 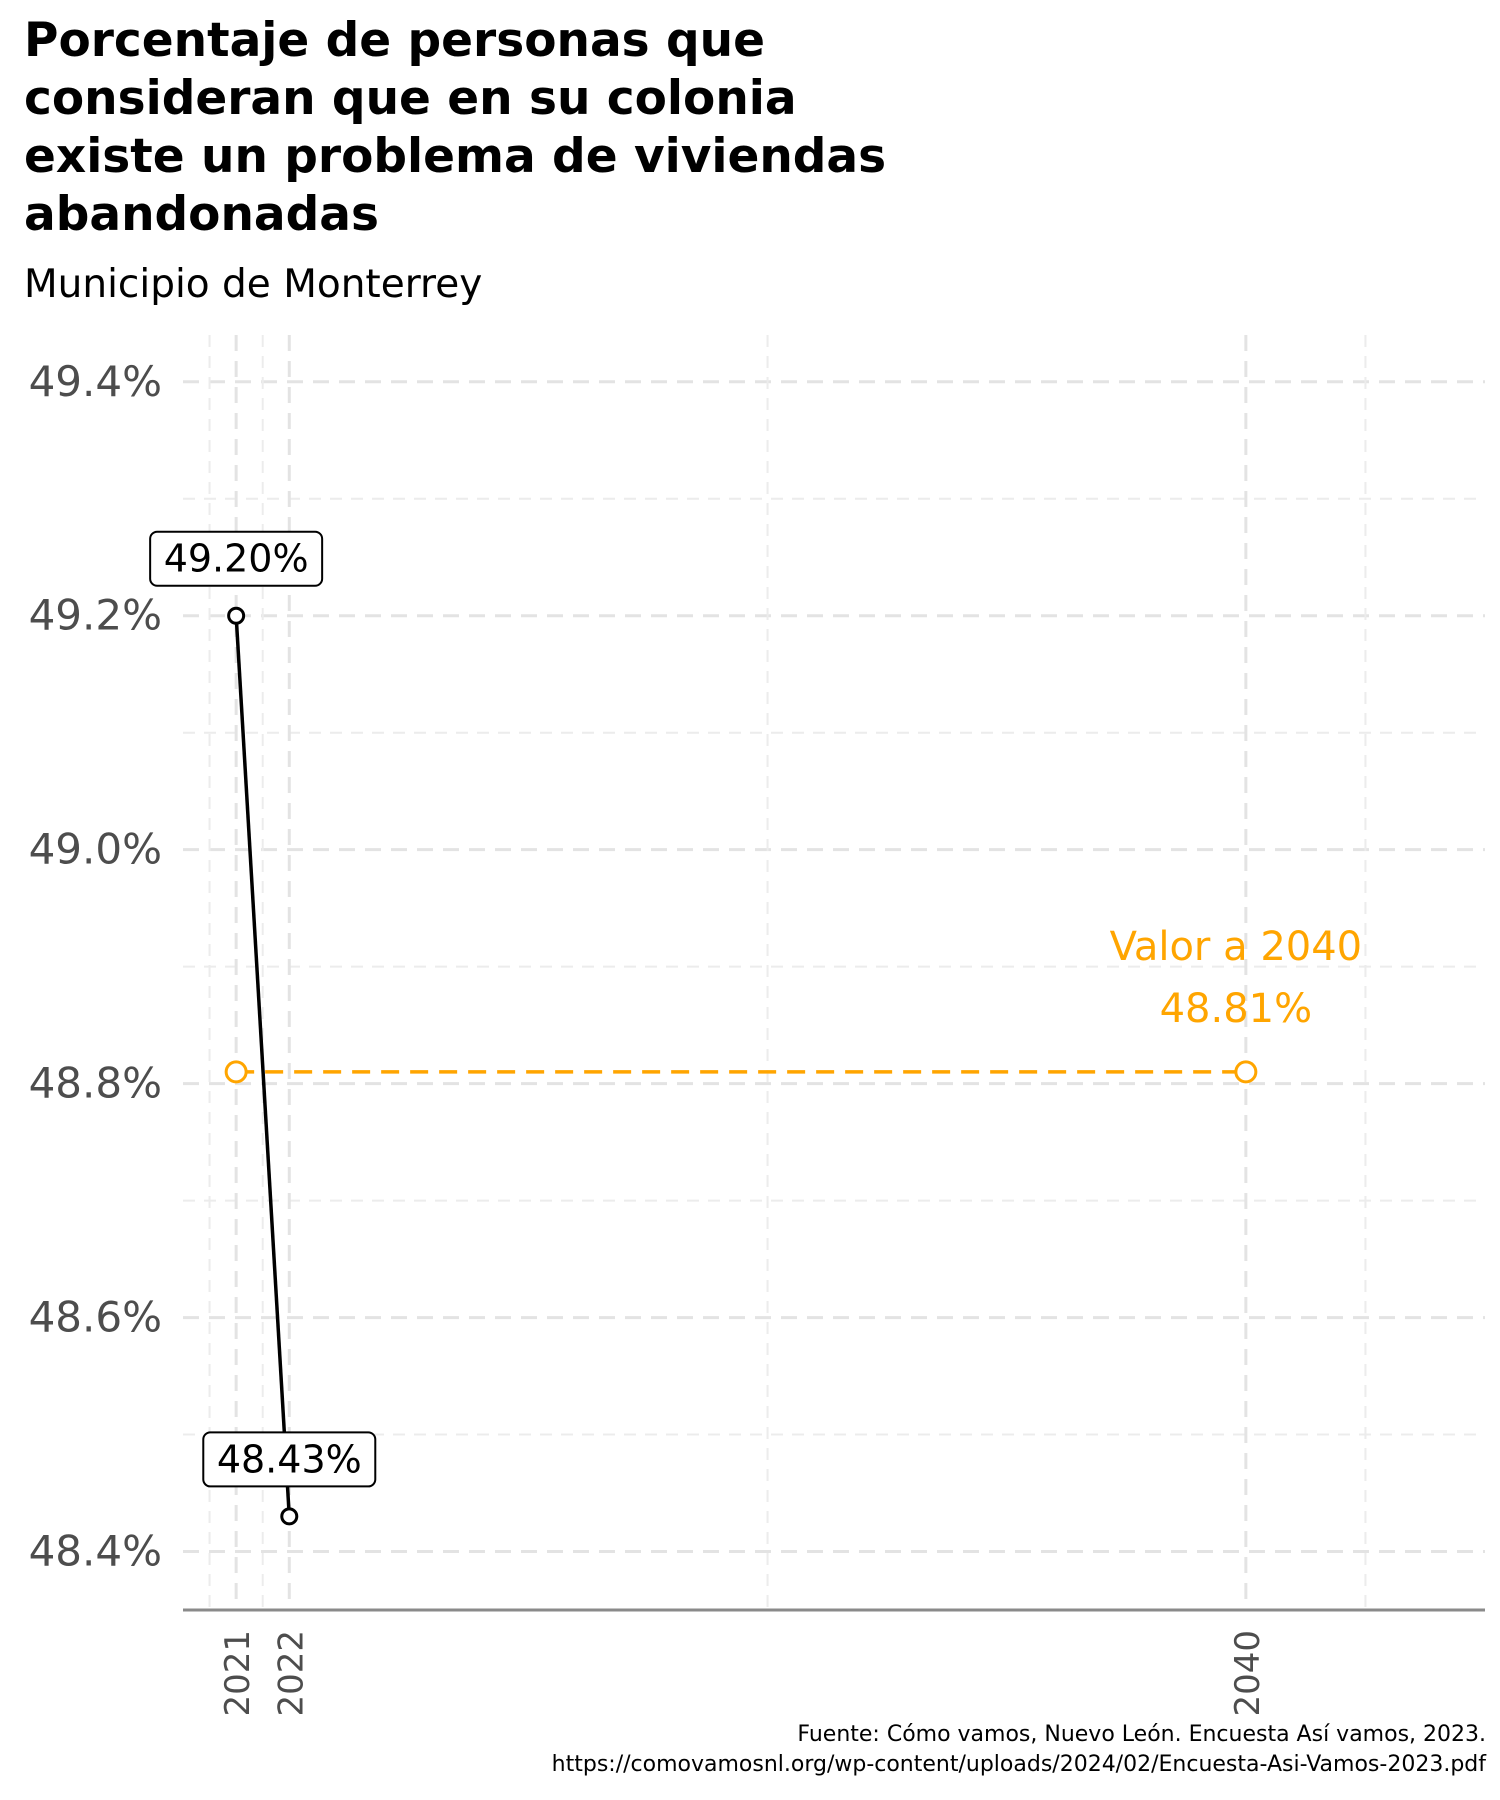 I want to click on data-label-text: 49.20%, so click(x=236, y=559).